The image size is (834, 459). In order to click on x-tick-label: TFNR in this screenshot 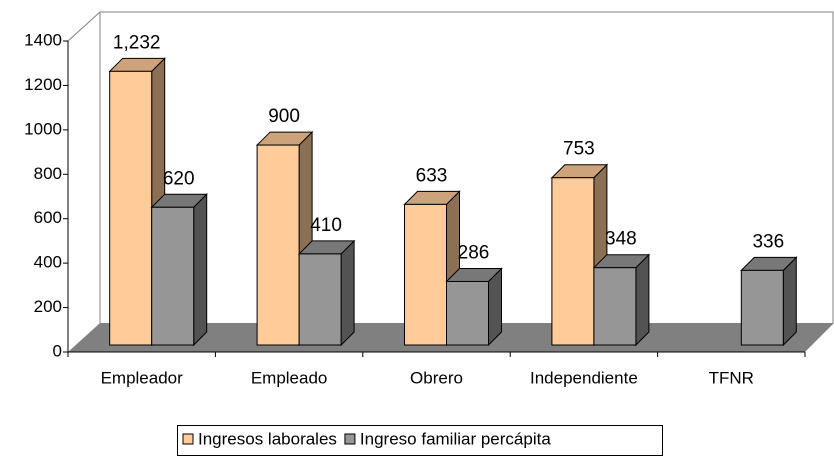, I will do `click(731, 377)`.